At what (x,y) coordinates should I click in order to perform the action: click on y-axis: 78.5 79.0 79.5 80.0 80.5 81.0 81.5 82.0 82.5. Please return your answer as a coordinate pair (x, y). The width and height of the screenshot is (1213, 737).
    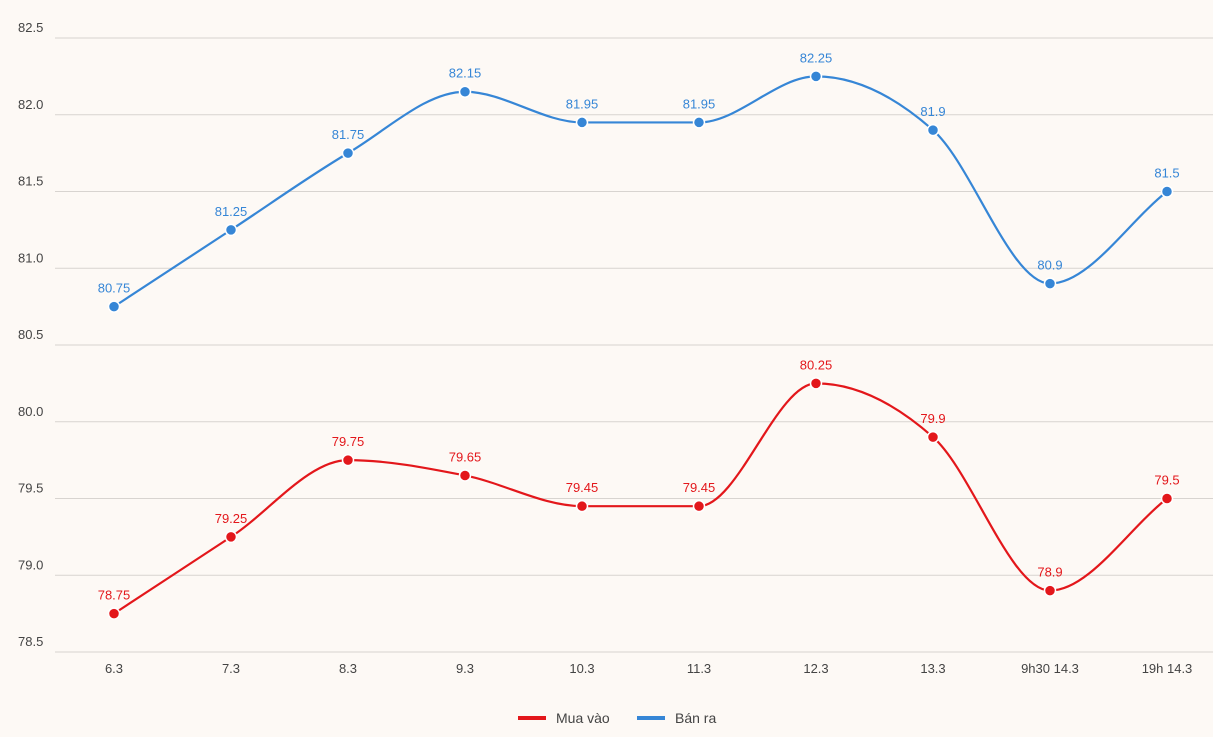
    Looking at the image, I should click on (30, 334).